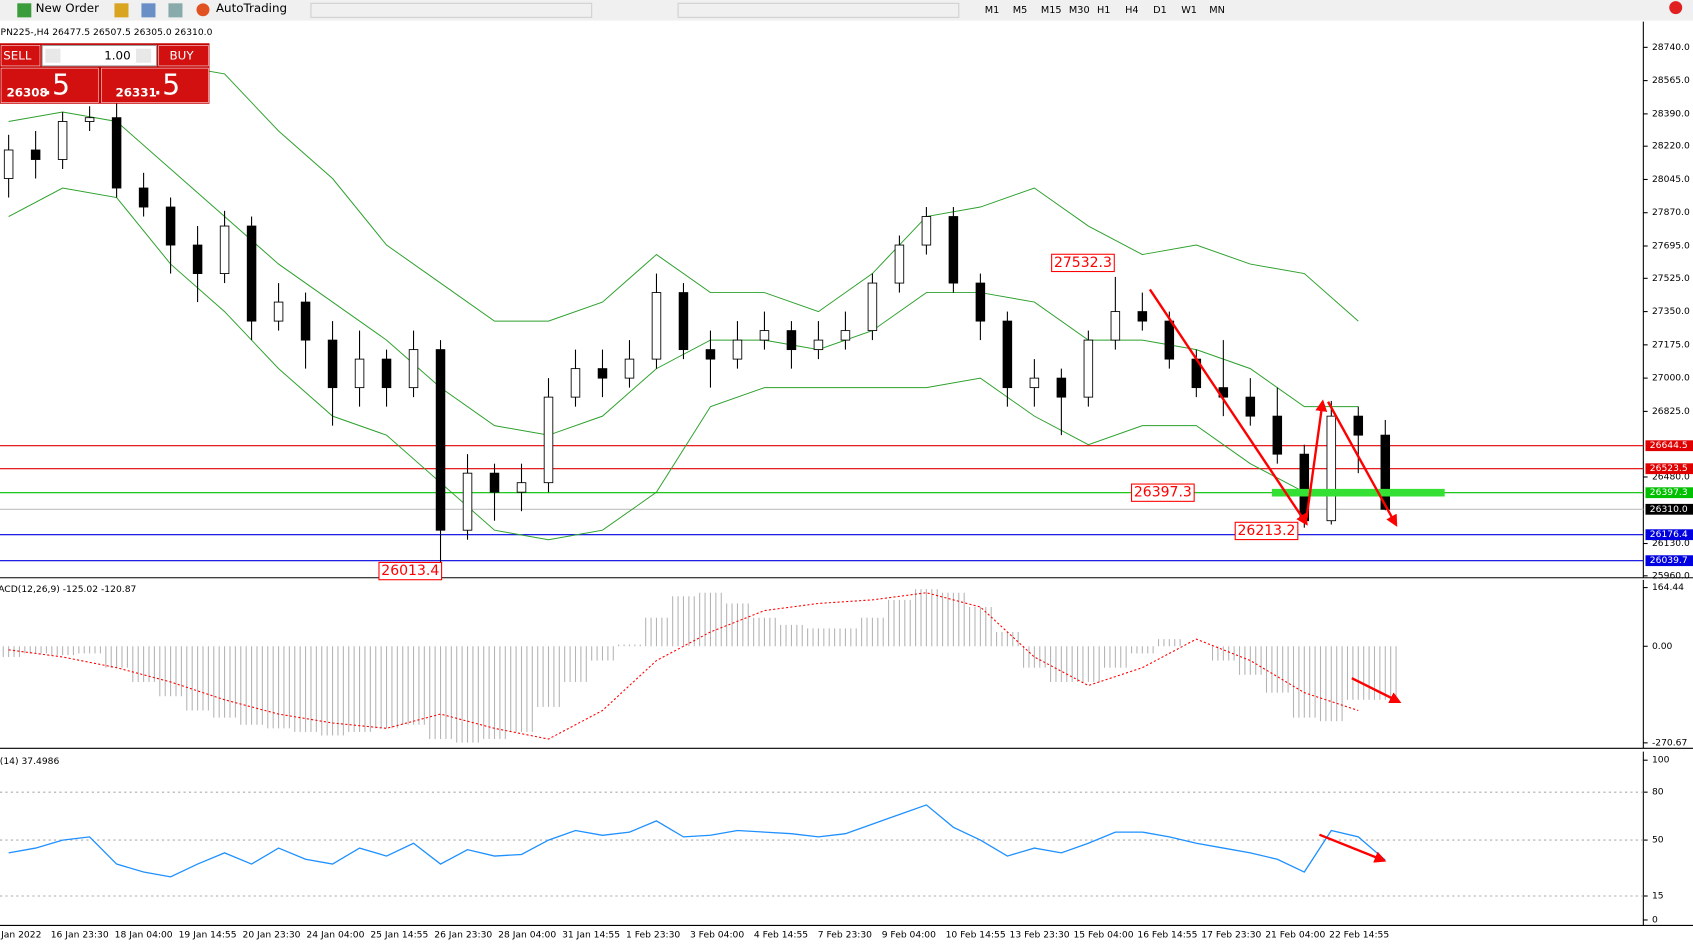  I want to click on drawing-tools, so click(818, 10).